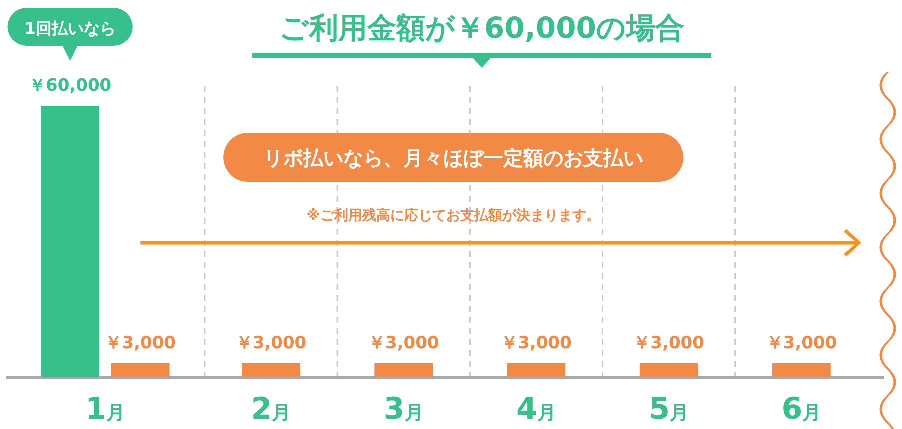 This screenshot has height=429, width=902. Describe the element at coordinates (536, 409) in the screenshot. I see `x-tick-label: 4月` at that location.